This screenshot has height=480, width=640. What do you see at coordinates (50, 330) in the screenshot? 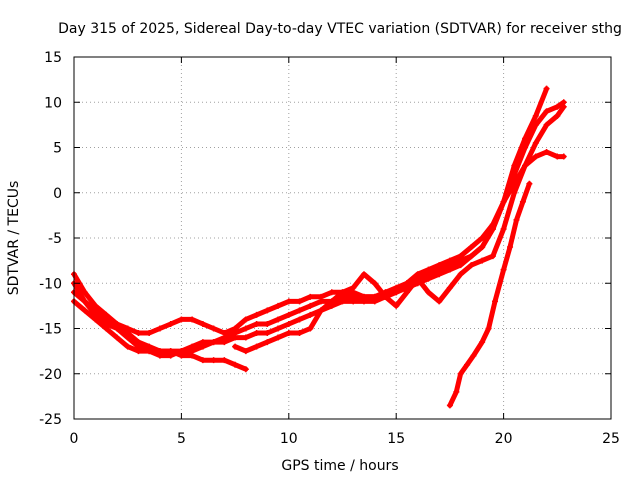
I see `y-tick-label: -15` at bounding box center [50, 330].